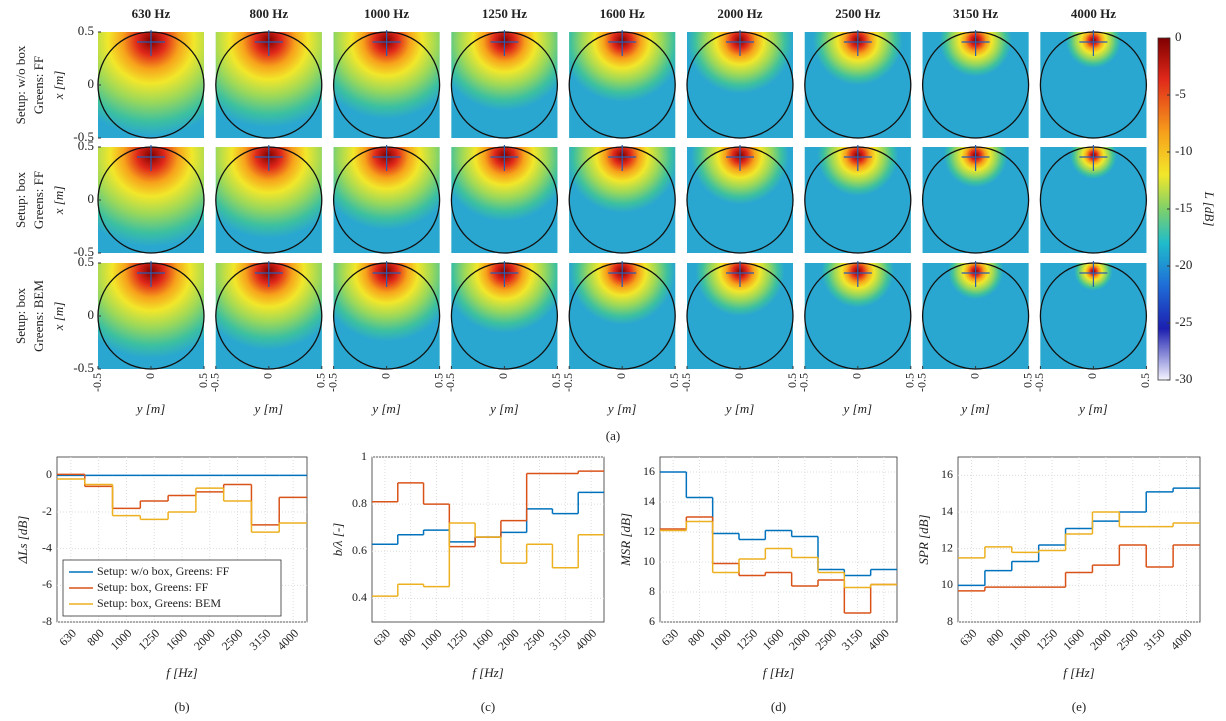  I want to click on row-setup: Setup: w/o box, so click(20, 84).